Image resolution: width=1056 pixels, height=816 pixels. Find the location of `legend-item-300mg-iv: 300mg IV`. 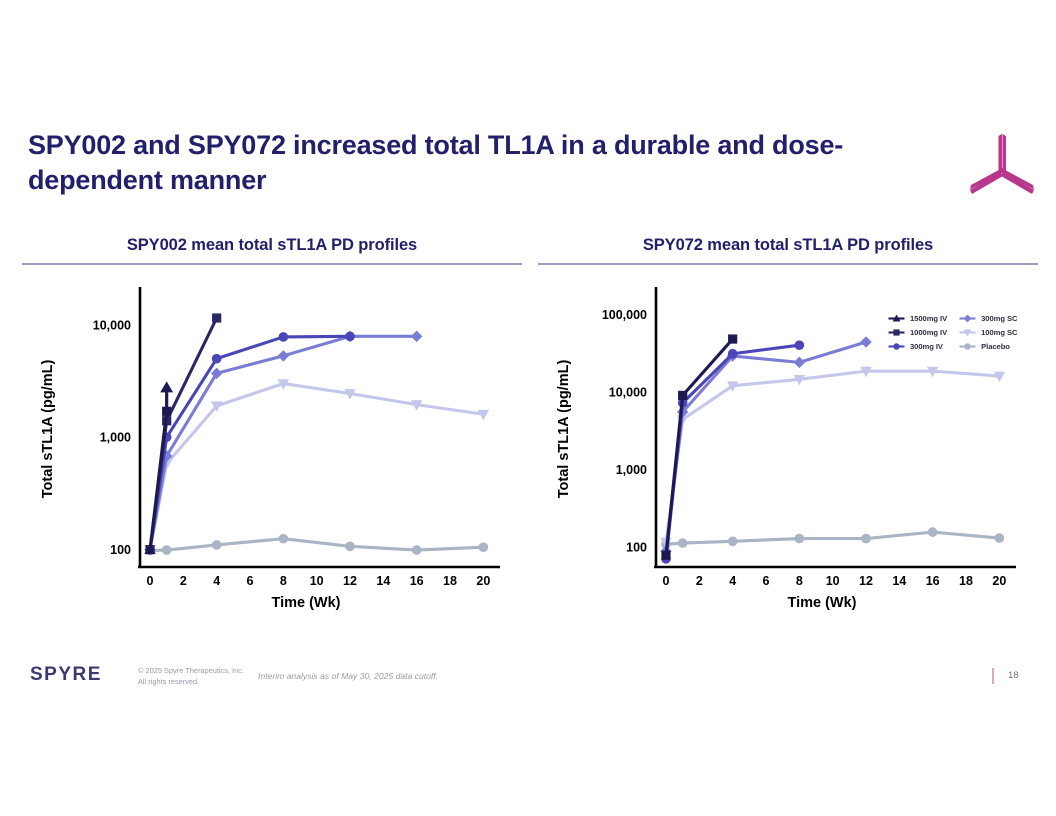

legend-item-300mg-iv: 300mg IV is located at coordinates (917, 346).